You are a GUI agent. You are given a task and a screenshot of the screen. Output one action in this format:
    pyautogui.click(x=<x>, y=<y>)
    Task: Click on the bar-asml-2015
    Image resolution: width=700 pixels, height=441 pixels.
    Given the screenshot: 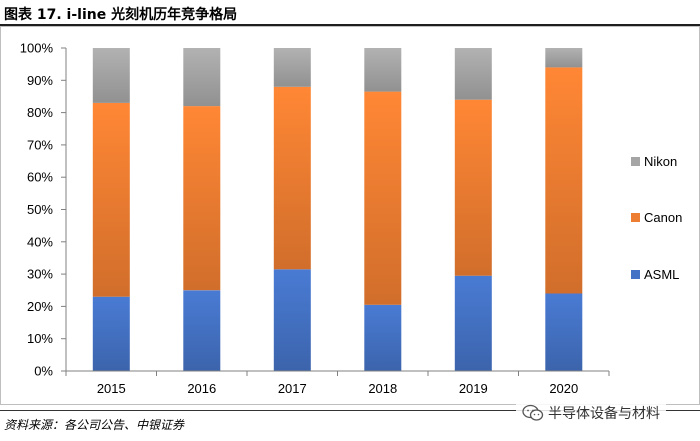 What is the action you would take?
    pyautogui.click(x=111, y=333)
    